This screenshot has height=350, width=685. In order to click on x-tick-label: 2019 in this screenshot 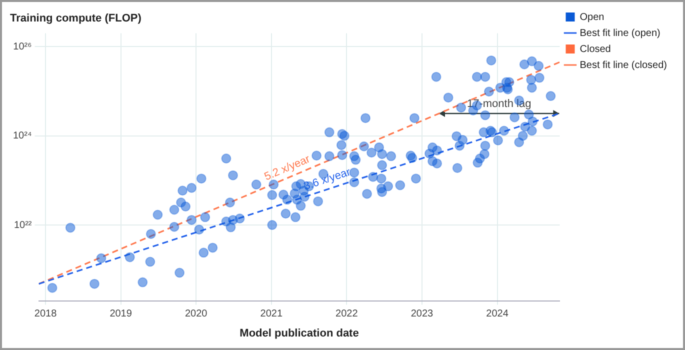, I will do `click(121, 314)`.